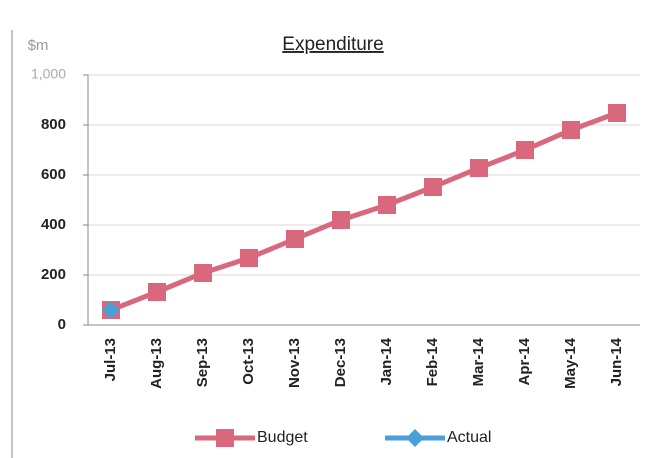 The width and height of the screenshot is (645, 458). Describe the element at coordinates (432, 361) in the screenshot. I see `x-tick-label: Feb-14` at that location.